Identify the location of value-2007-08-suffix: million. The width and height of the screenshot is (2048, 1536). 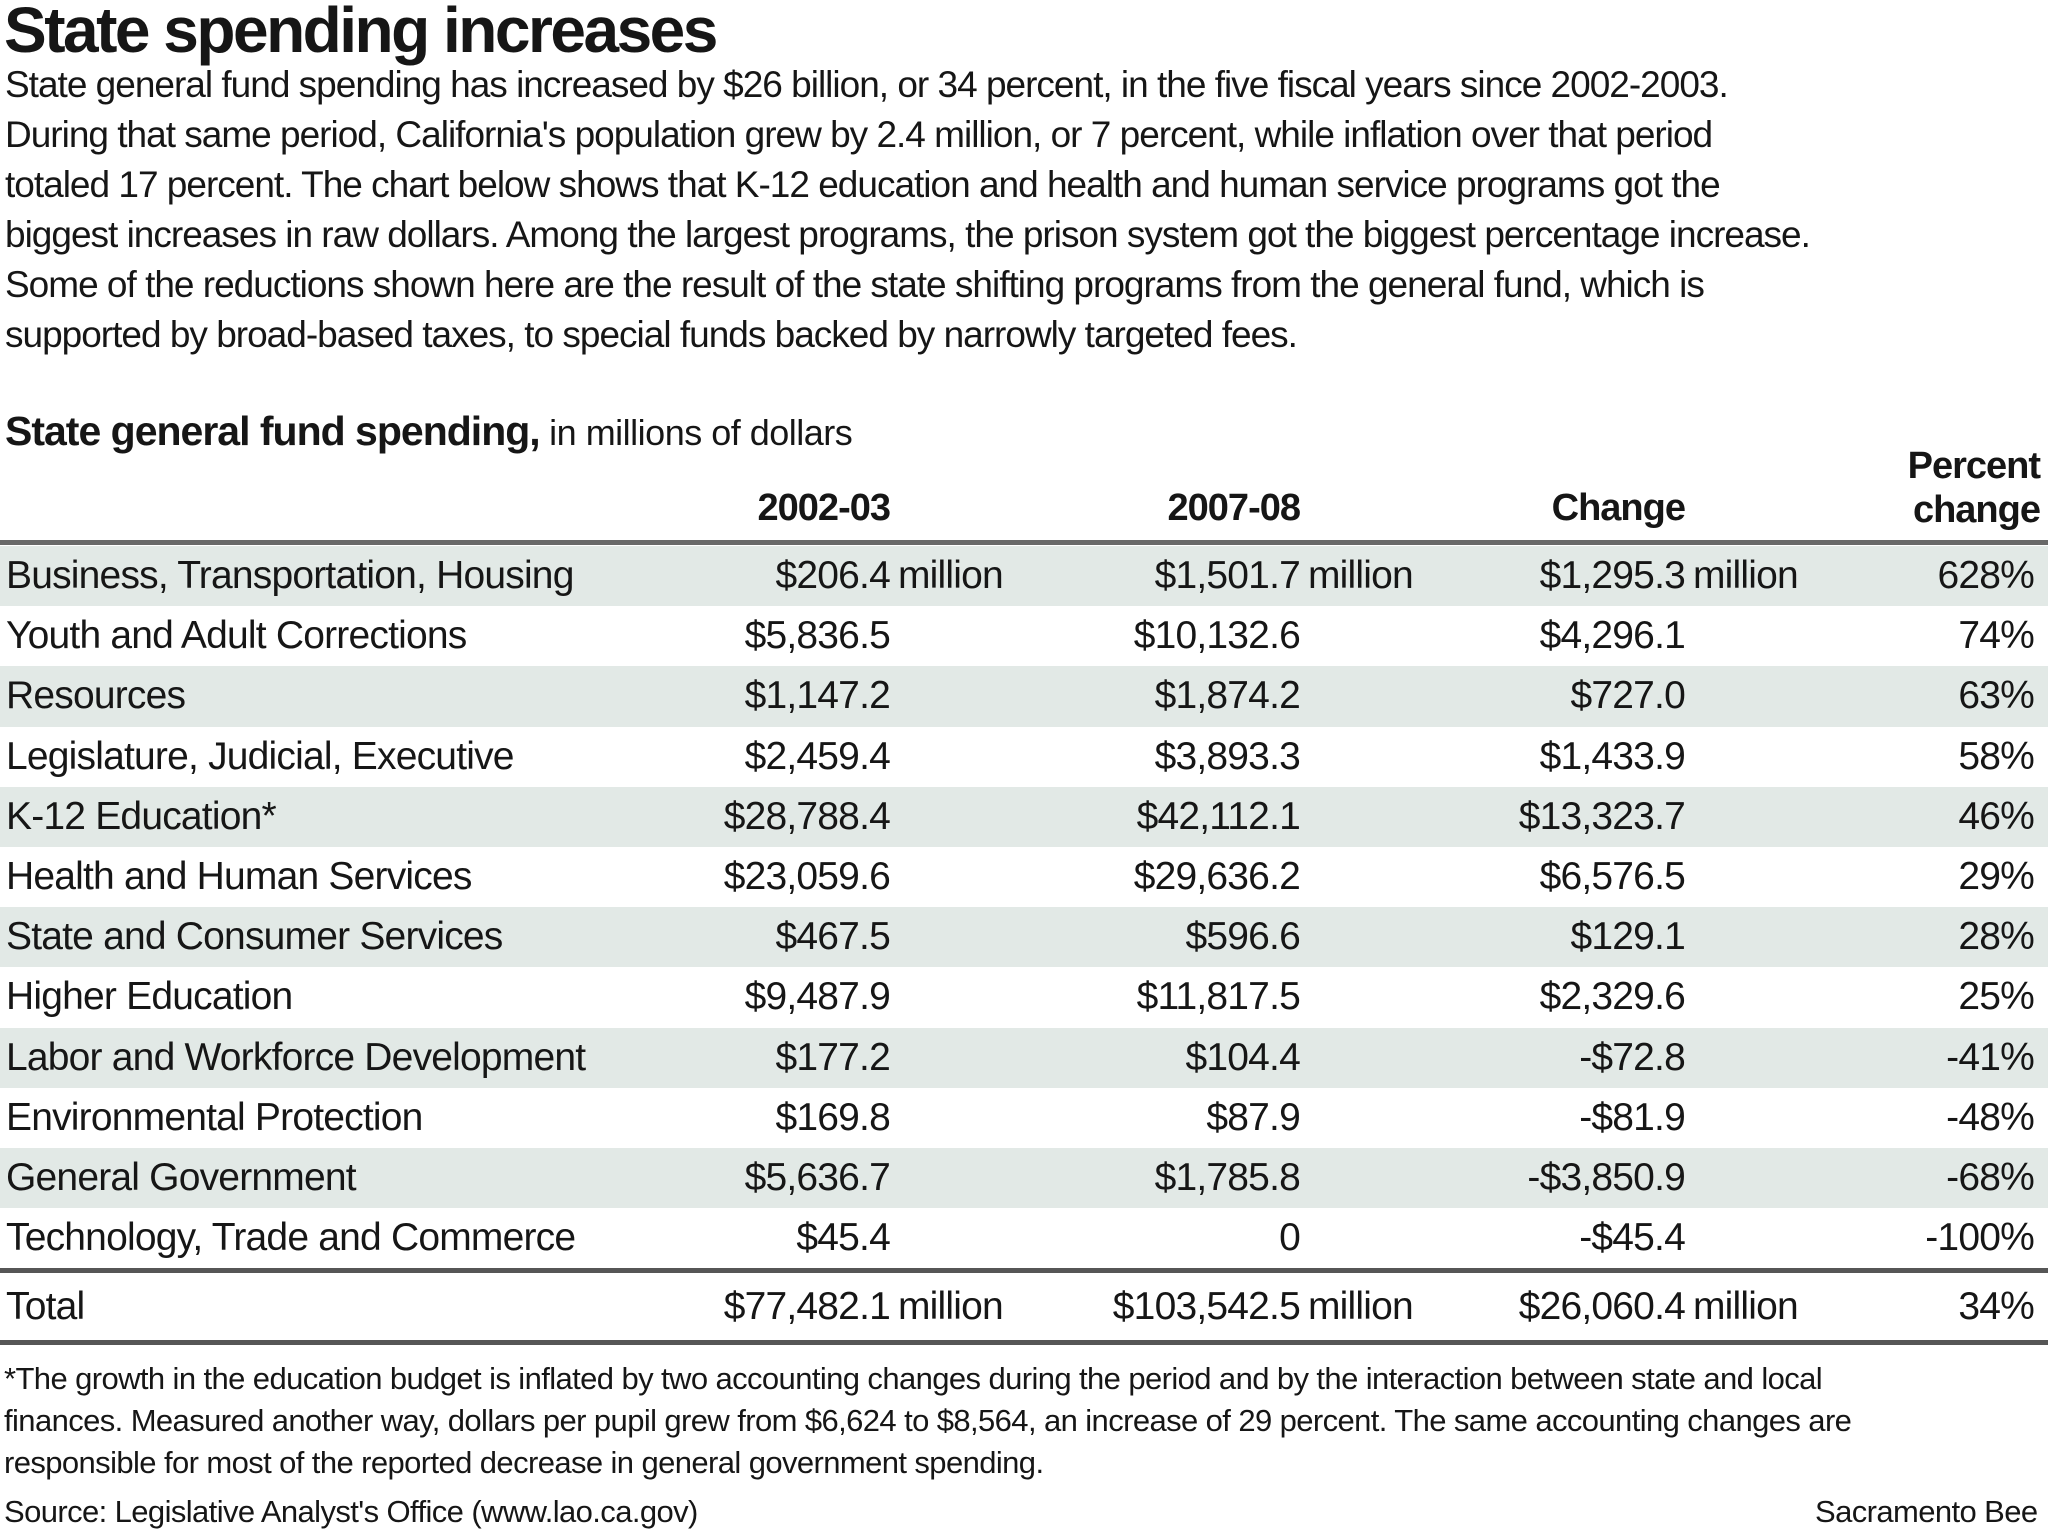
(1361, 575).